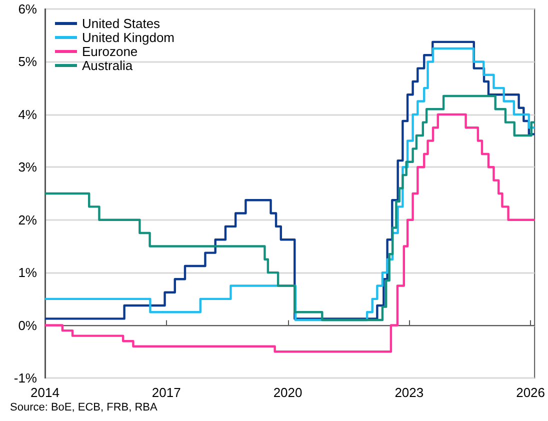 The height and width of the screenshot is (421, 548). Describe the element at coordinates (287, 392) in the screenshot. I see `x-tick-label: 2020` at that location.